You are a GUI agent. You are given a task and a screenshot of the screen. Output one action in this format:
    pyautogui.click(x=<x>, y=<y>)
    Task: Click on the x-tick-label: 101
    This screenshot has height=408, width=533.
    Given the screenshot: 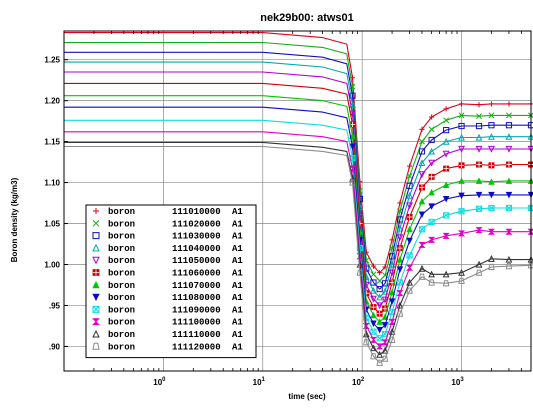 What is the action you would take?
    pyautogui.click(x=259, y=382)
    